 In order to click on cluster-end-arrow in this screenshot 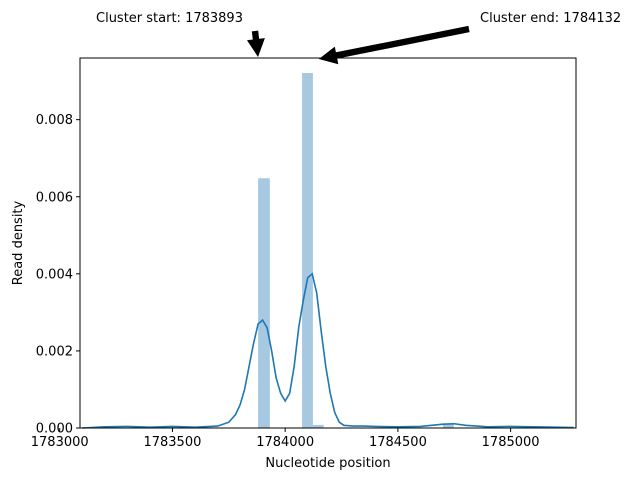, I will do `click(394, 45)`.